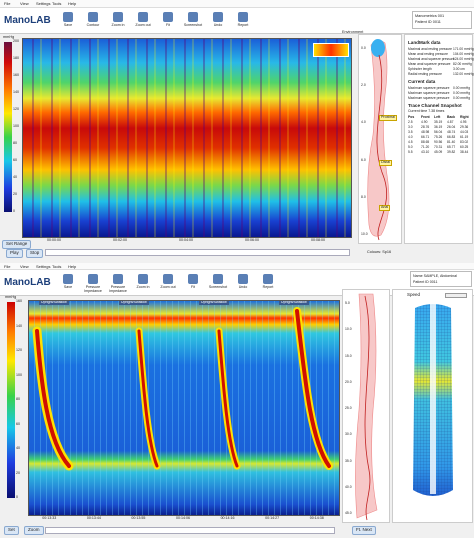 Image resolution: width=474 pixels, height=538 pixels. Describe the element at coordinates (17, 244) in the screenshot. I see `set-range-button: Set Range` at that location.